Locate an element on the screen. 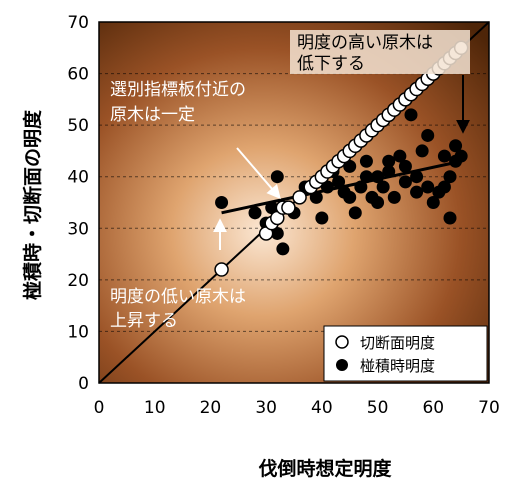 The height and width of the screenshot is (497, 526). y-tick-label: 10 is located at coordinates (78, 332).